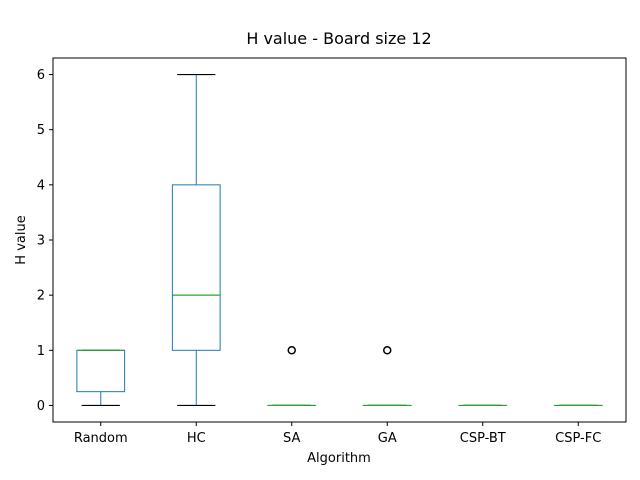 The width and height of the screenshot is (640, 480). Describe the element at coordinates (41, 185) in the screenshot. I see `y-tick-label: 4` at that location.